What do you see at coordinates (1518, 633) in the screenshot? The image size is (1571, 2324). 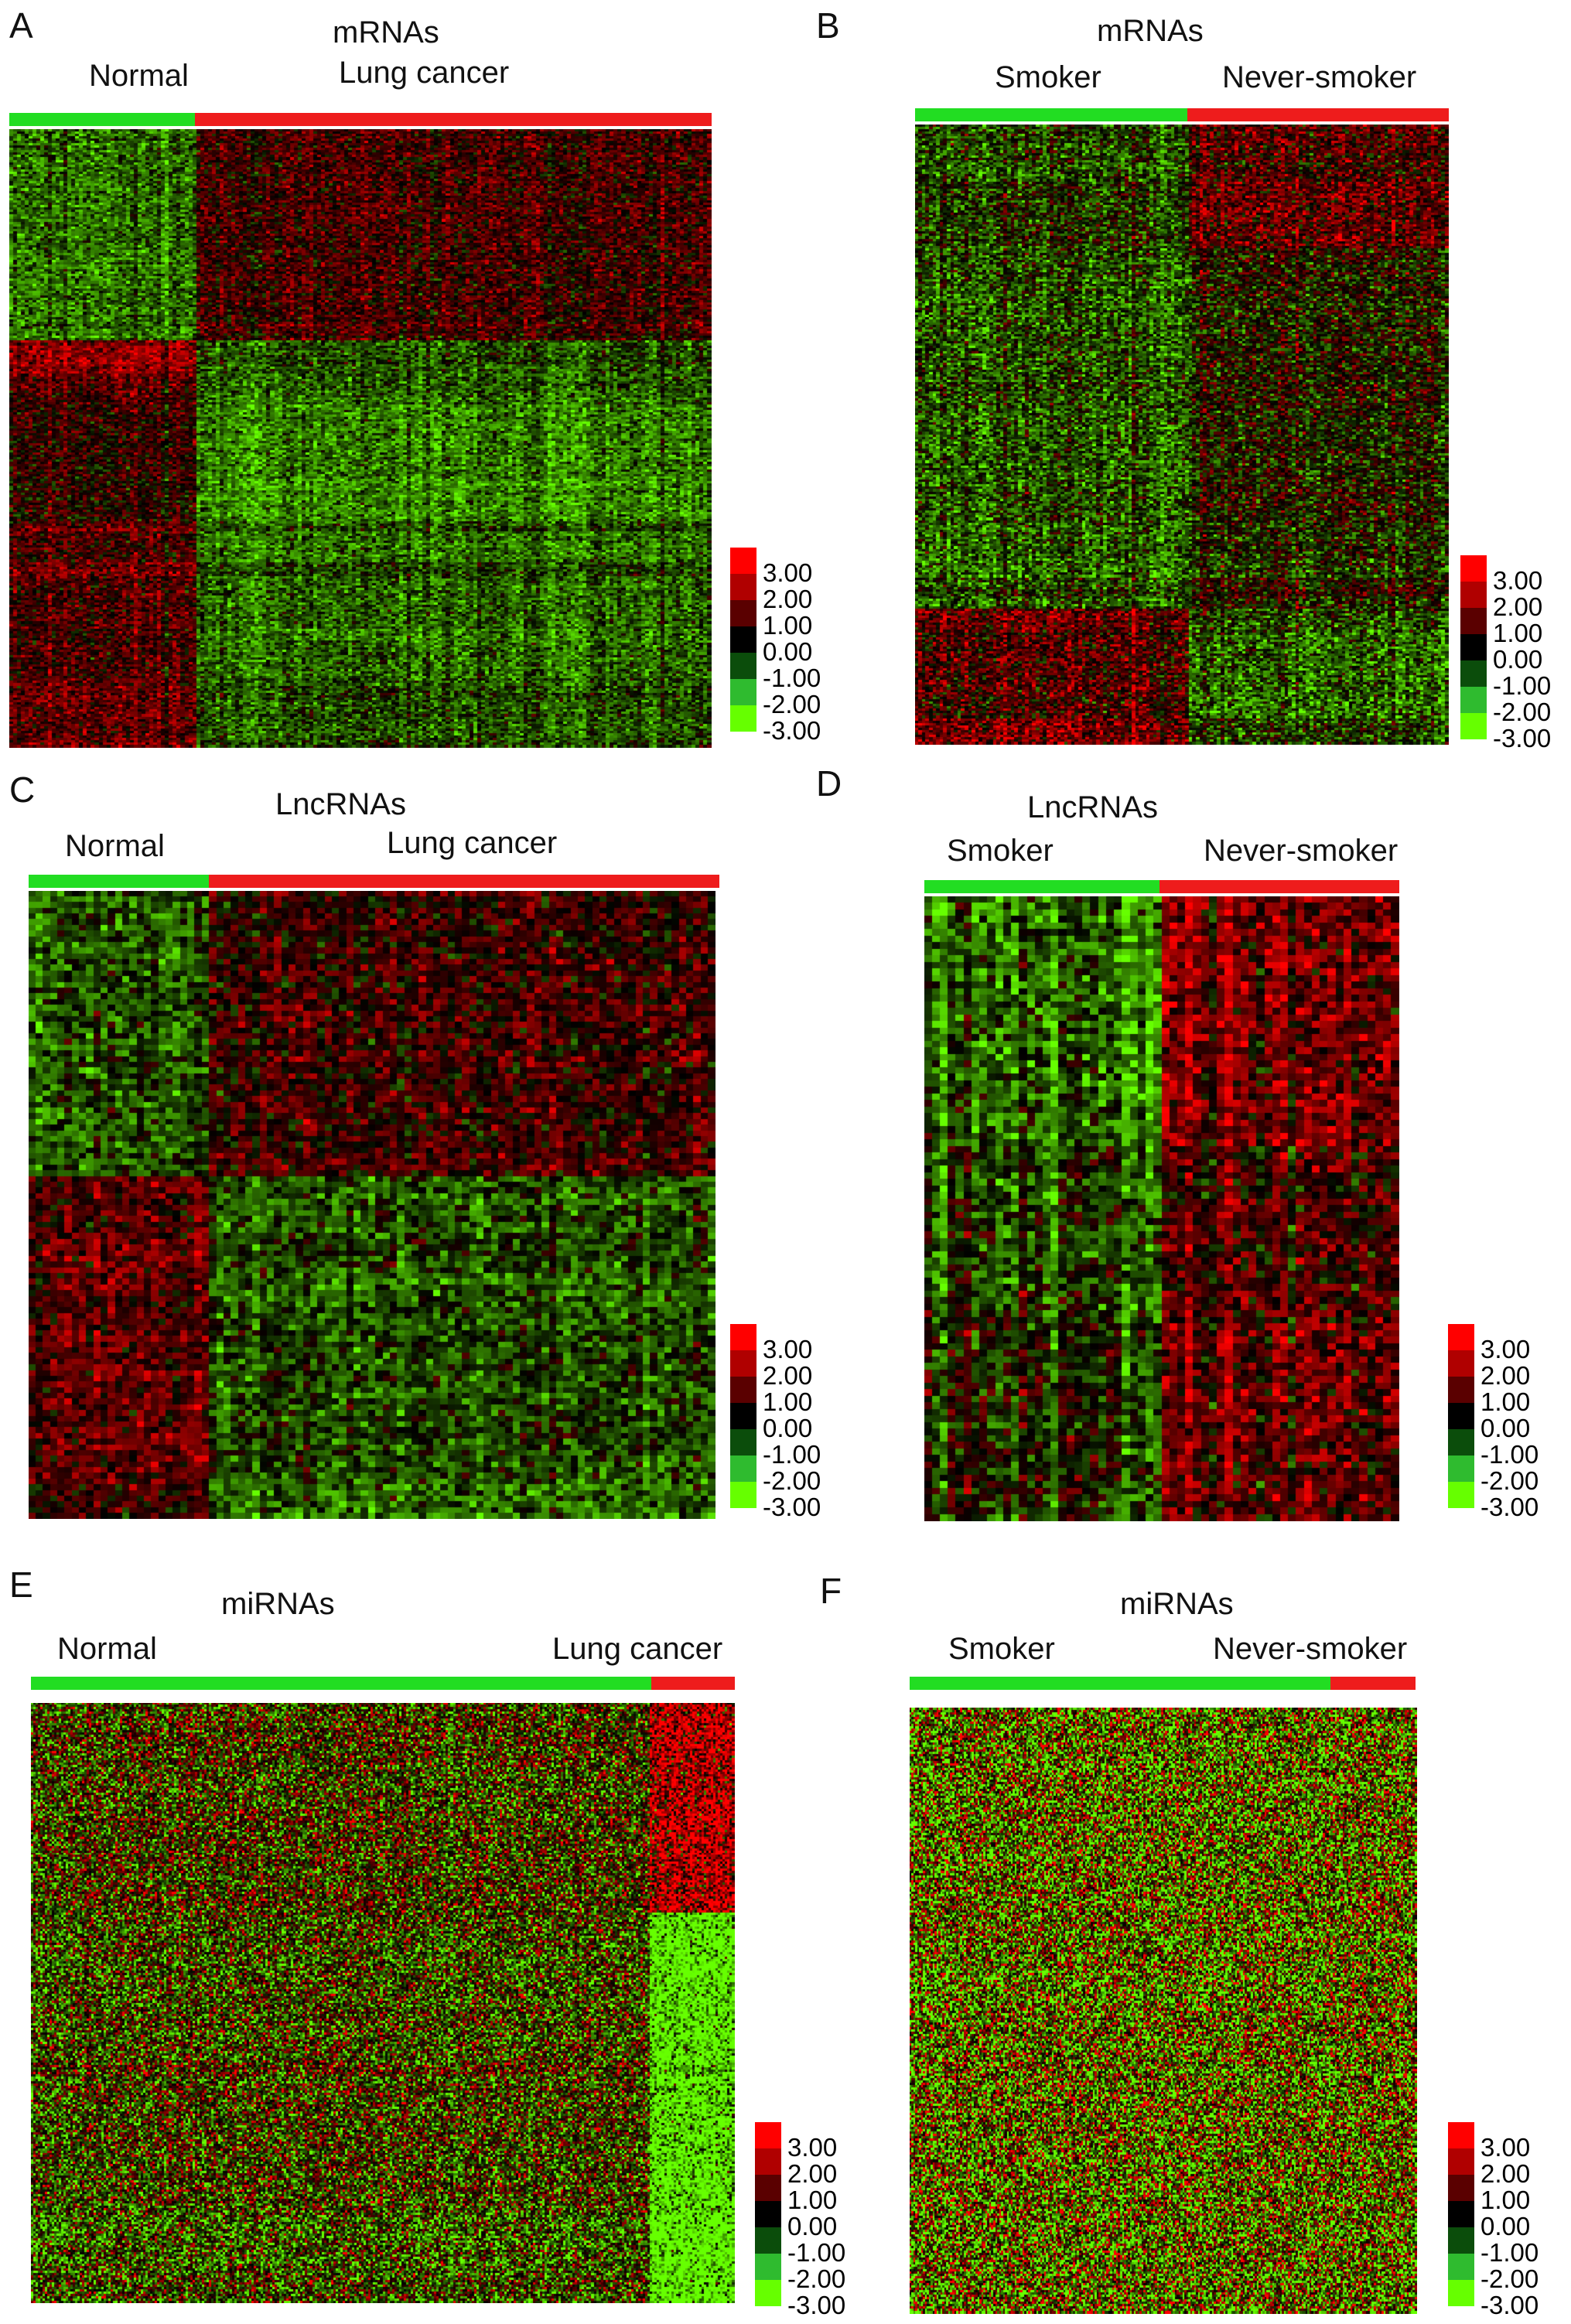 I see `panel-b-colorbar-tick: 1.00` at bounding box center [1518, 633].